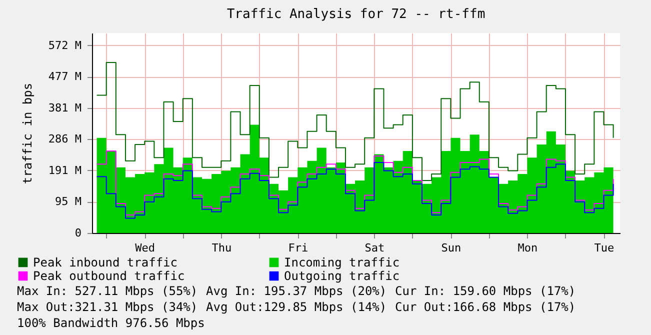  I want to click on text: Avg In: 195.37 Mbps (20%), so click(297, 291).